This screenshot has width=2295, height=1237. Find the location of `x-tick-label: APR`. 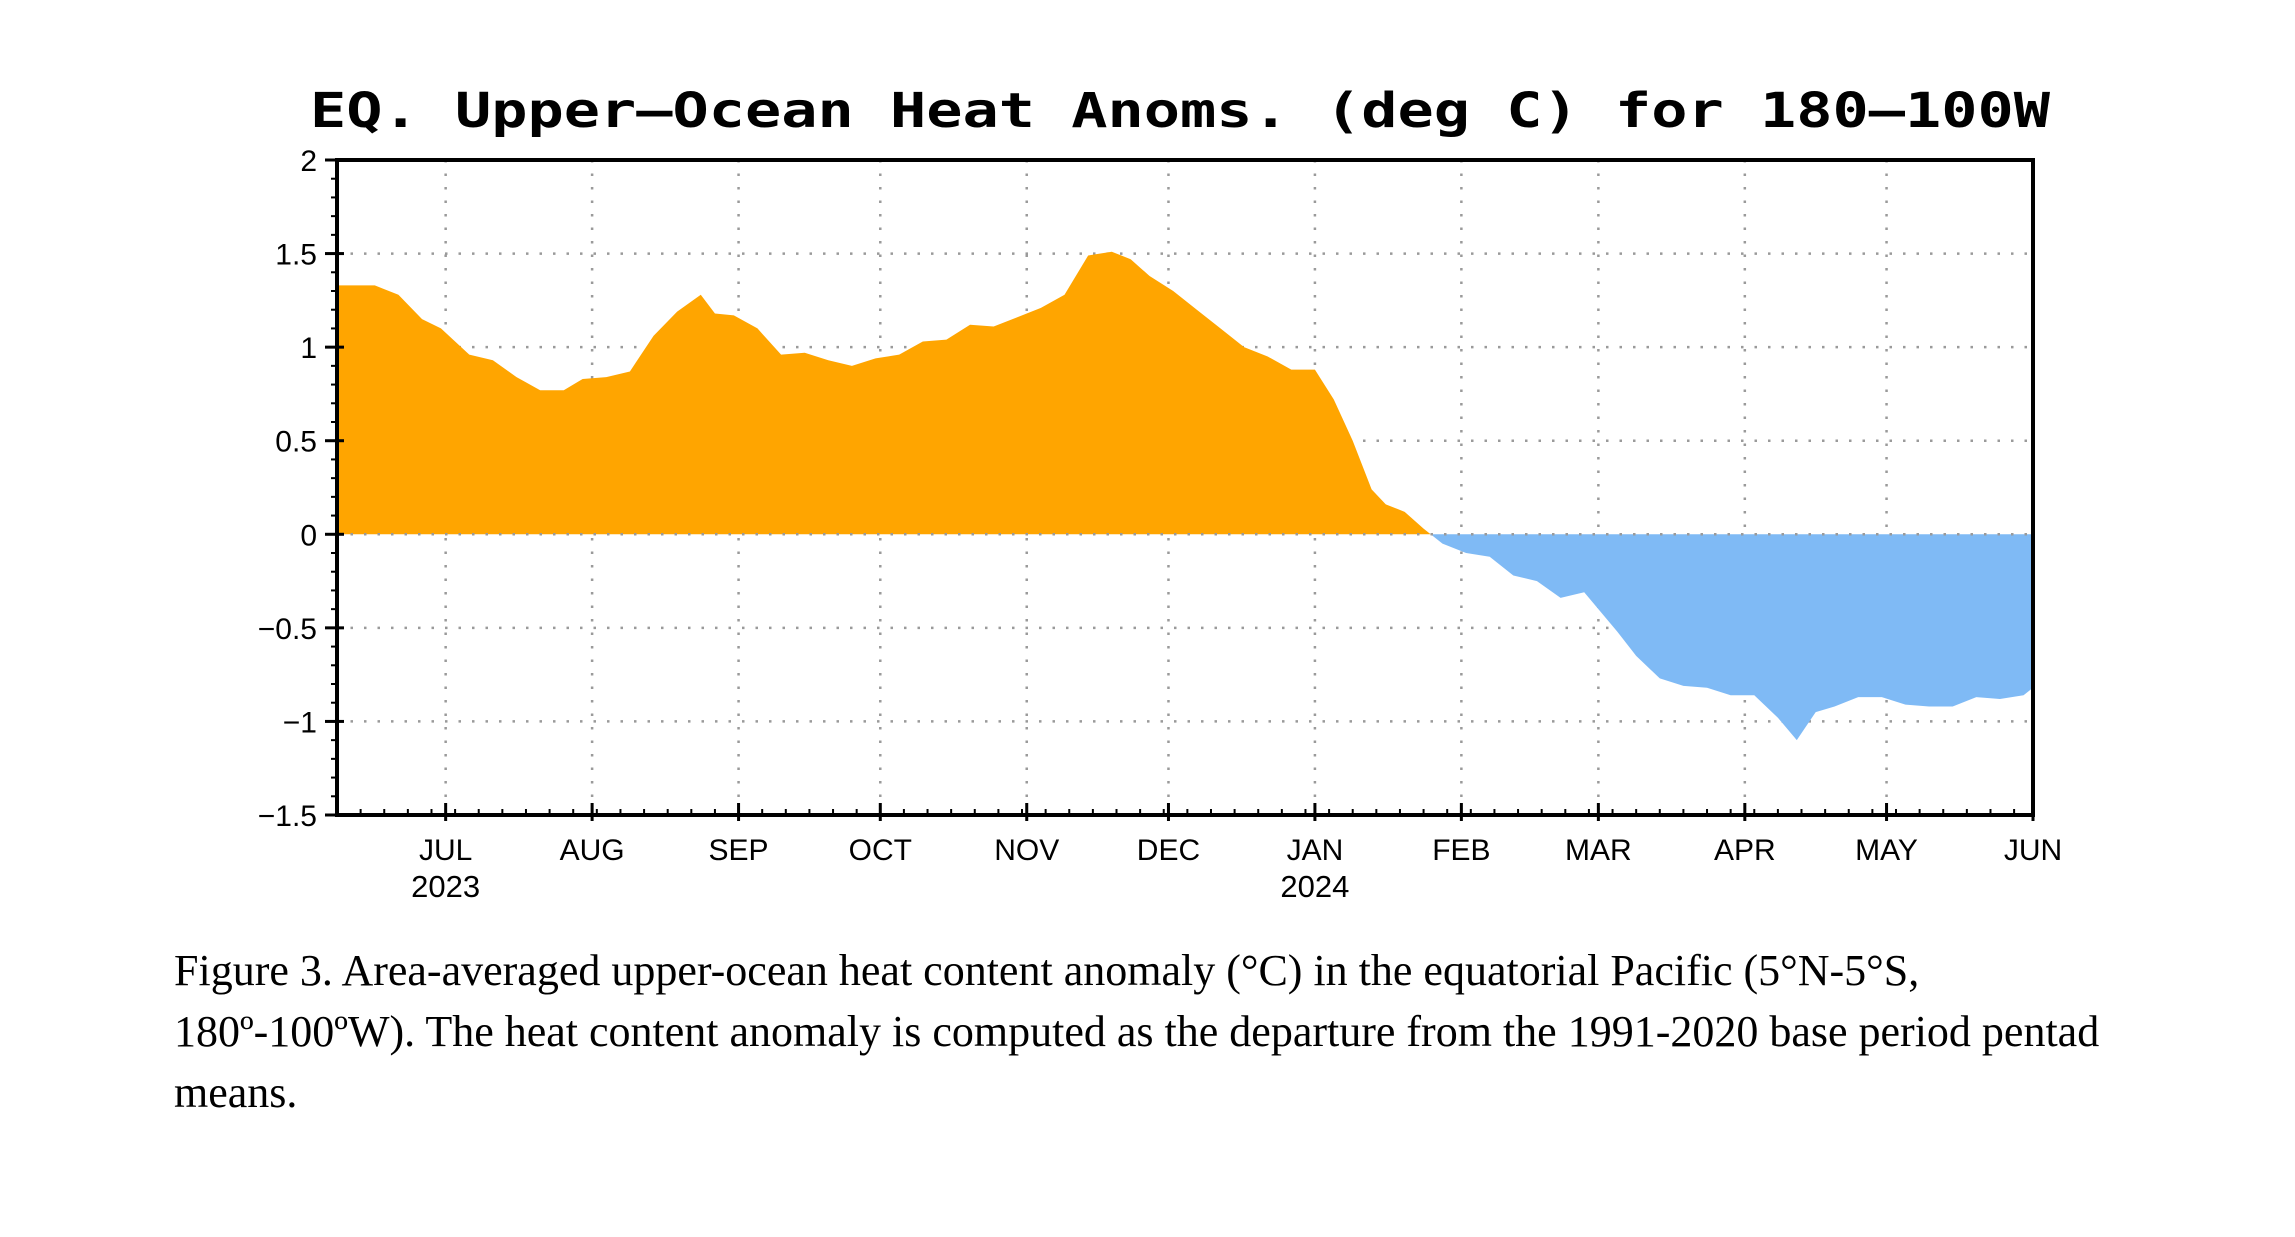

x-tick-label: APR is located at coordinates (1745, 850).